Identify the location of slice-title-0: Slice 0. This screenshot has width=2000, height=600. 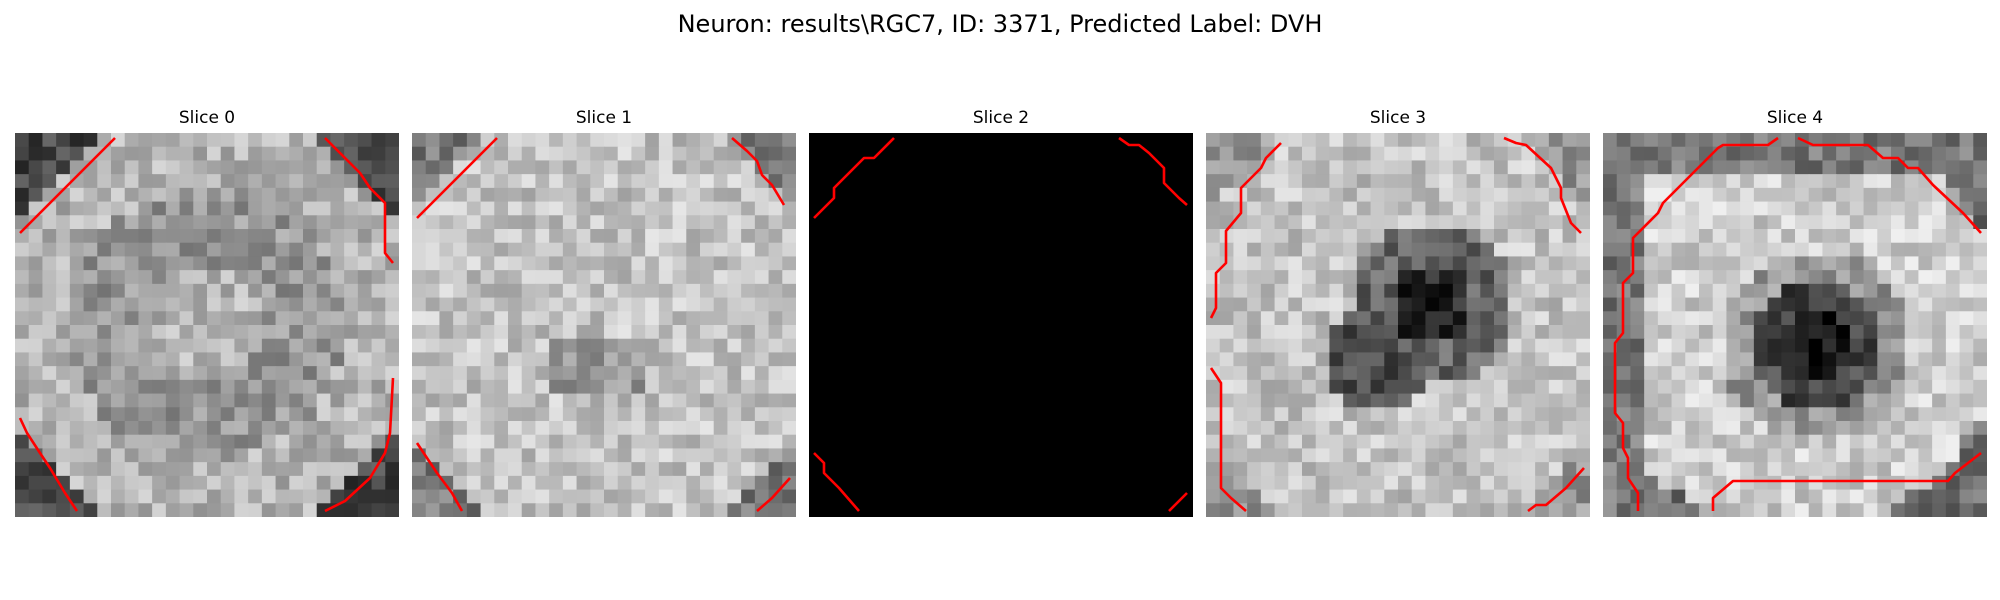
(207, 118).